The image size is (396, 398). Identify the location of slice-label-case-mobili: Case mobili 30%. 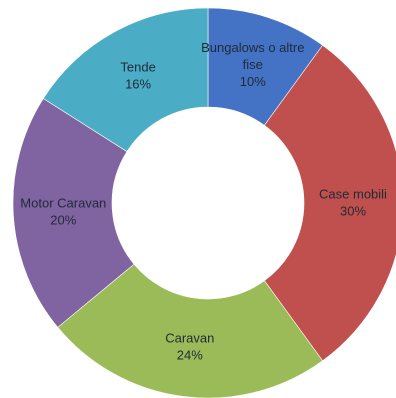
(353, 203).